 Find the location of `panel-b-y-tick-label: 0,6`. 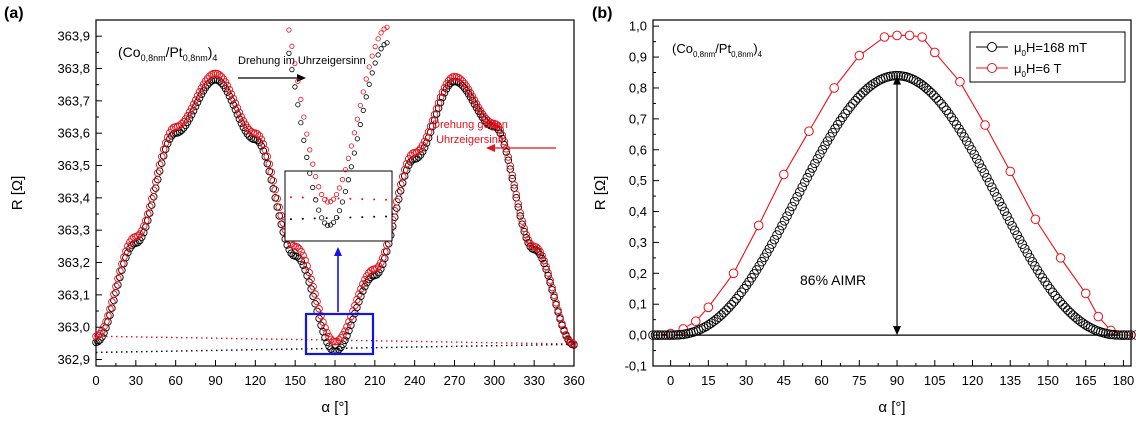

panel-b-y-tick-label: 0,6 is located at coordinates (638, 149).